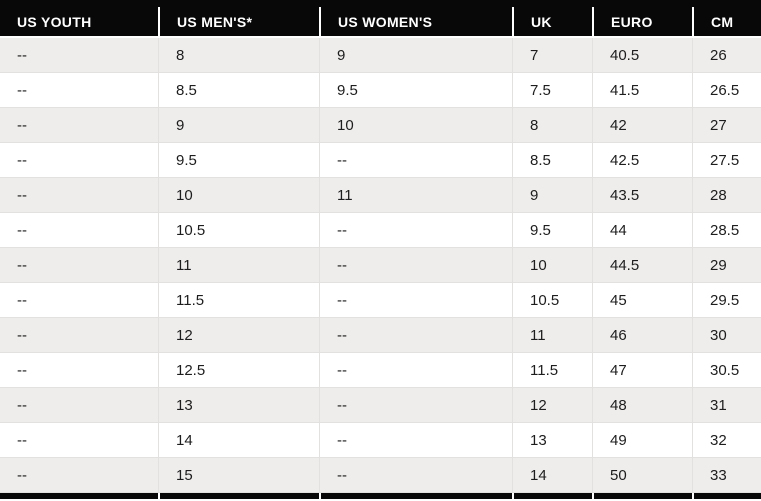 The height and width of the screenshot is (501, 761). Describe the element at coordinates (238, 496) in the screenshot. I see `next-header-cell-us-men-s` at that location.